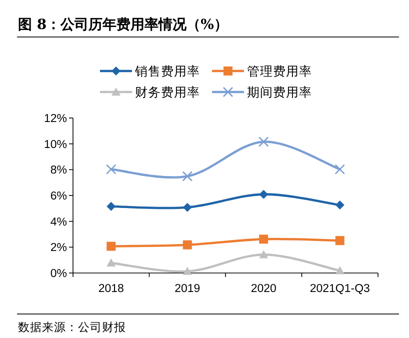 Image resolution: width=409 pixels, height=338 pixels. I want to click on x-tick-label: 2019, so click(187, 289).